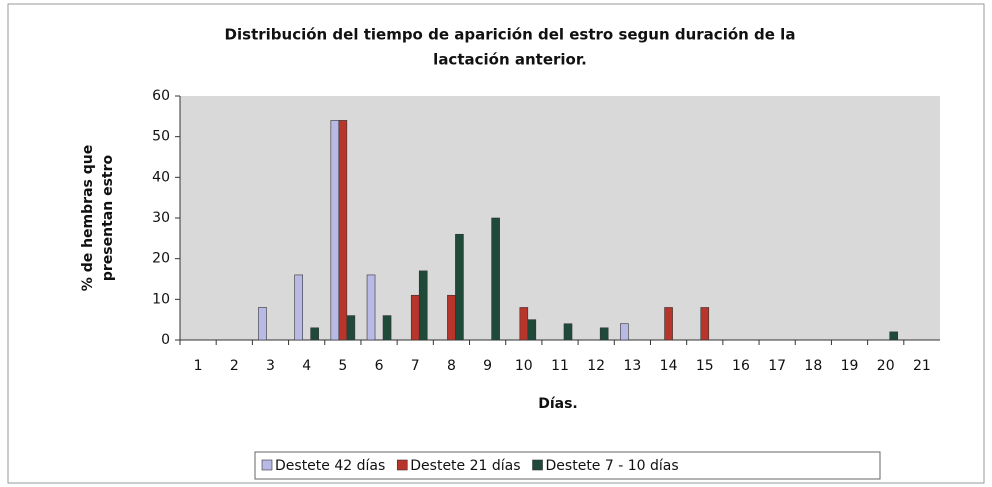  Describe the element at coordinates (850, 366) in the screenshot. I see `x-tick-label: 19` at that location.